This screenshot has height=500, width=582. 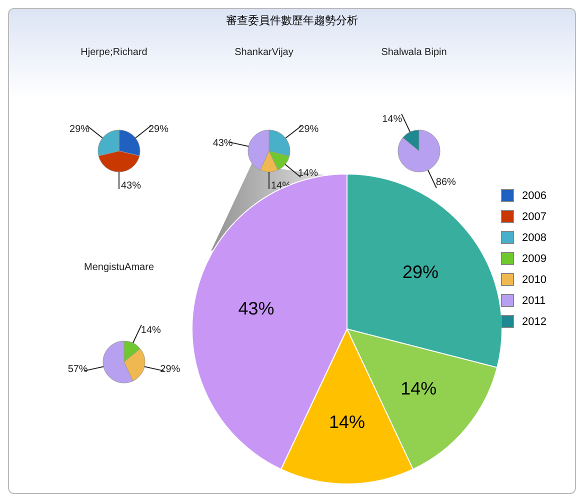 What do you see at coordinates (534, 238) in the screenshot?
I see `legend-label: 2008` at bounding box center [534, 238].